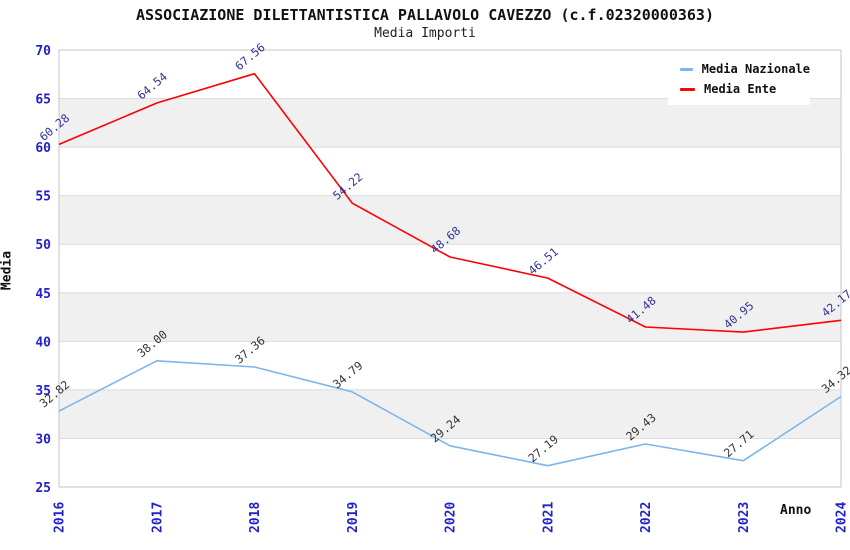 Image resolution: width=850 pixels, height=550 pixels. I want to click on x-tick-label: 2023, so click(744, 517).